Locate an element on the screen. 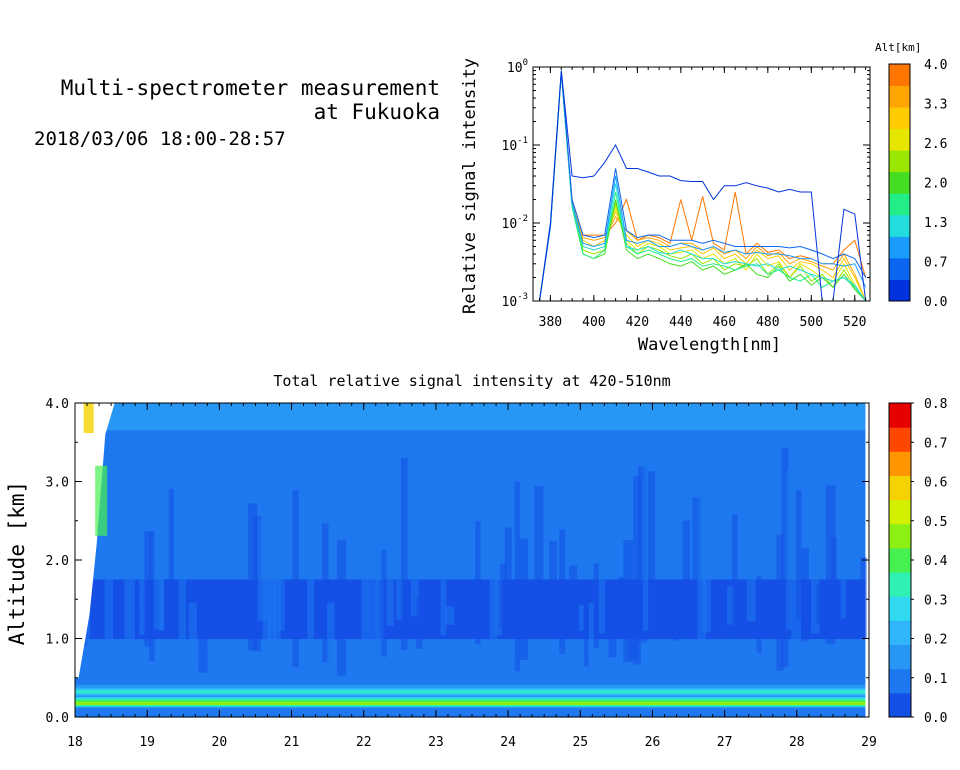 Image resolution: width=960 pixels, height=770 pixels. colorbar-tick-label: 1.3 is located at coordinates (935, 223).